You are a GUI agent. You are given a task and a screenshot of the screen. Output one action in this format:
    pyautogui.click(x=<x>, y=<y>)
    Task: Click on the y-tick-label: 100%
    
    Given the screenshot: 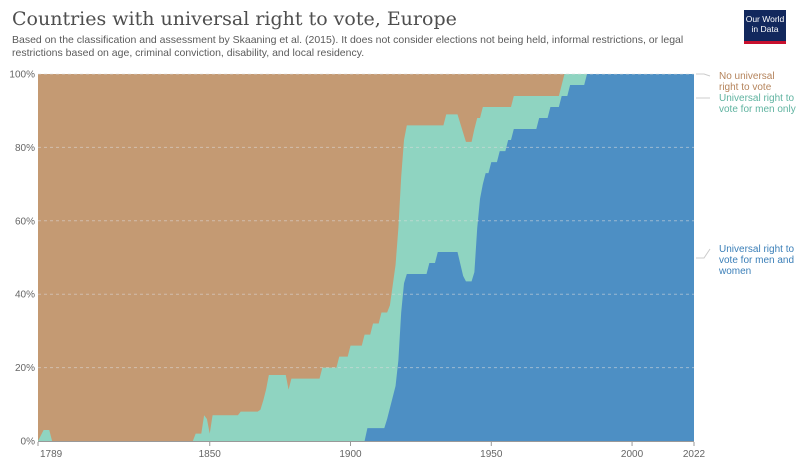 What is the action you would take?
    pyautogui.click(x=22, y=75)
    